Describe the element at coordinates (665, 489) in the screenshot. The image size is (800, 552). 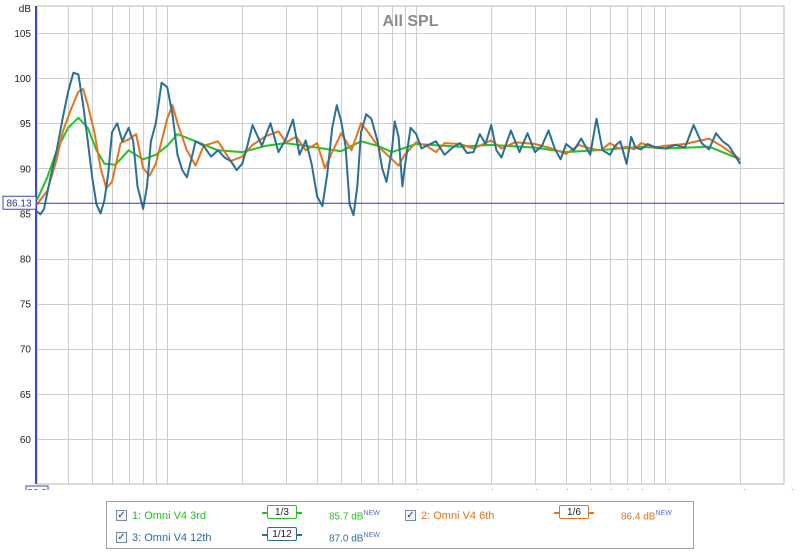
I see `x-tick-label: 10k` at that location.